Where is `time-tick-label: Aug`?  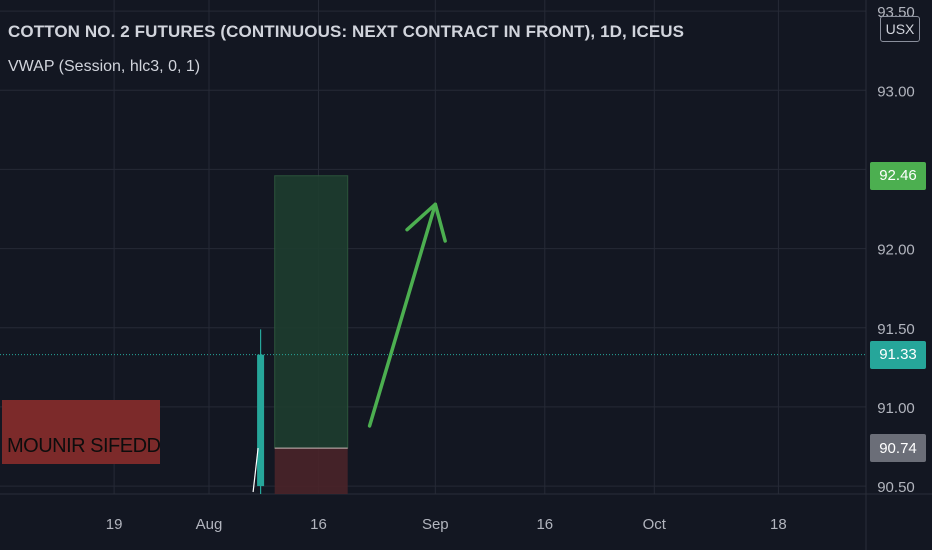
time-tick-label: Aug is located at coordinates (209, 524).